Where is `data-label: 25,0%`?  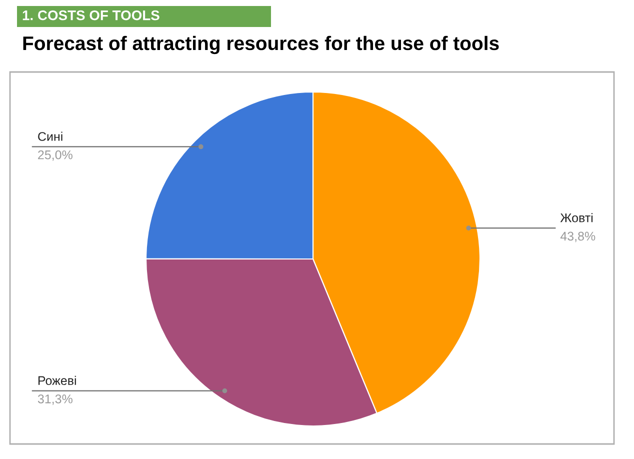
data-label: 25,0% is located at coordinates (55, 155).